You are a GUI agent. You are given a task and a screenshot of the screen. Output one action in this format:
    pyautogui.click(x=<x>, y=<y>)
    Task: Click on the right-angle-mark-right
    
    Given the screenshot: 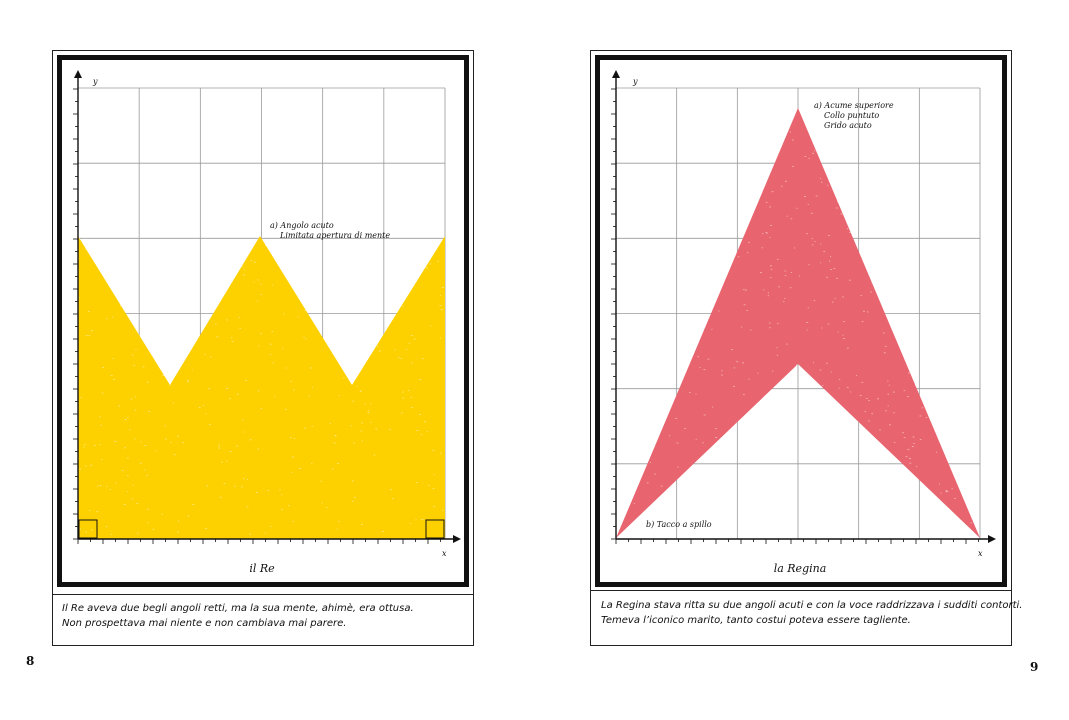 What is the action you would take?
    pyautogui.click(x=435, y=529)
    